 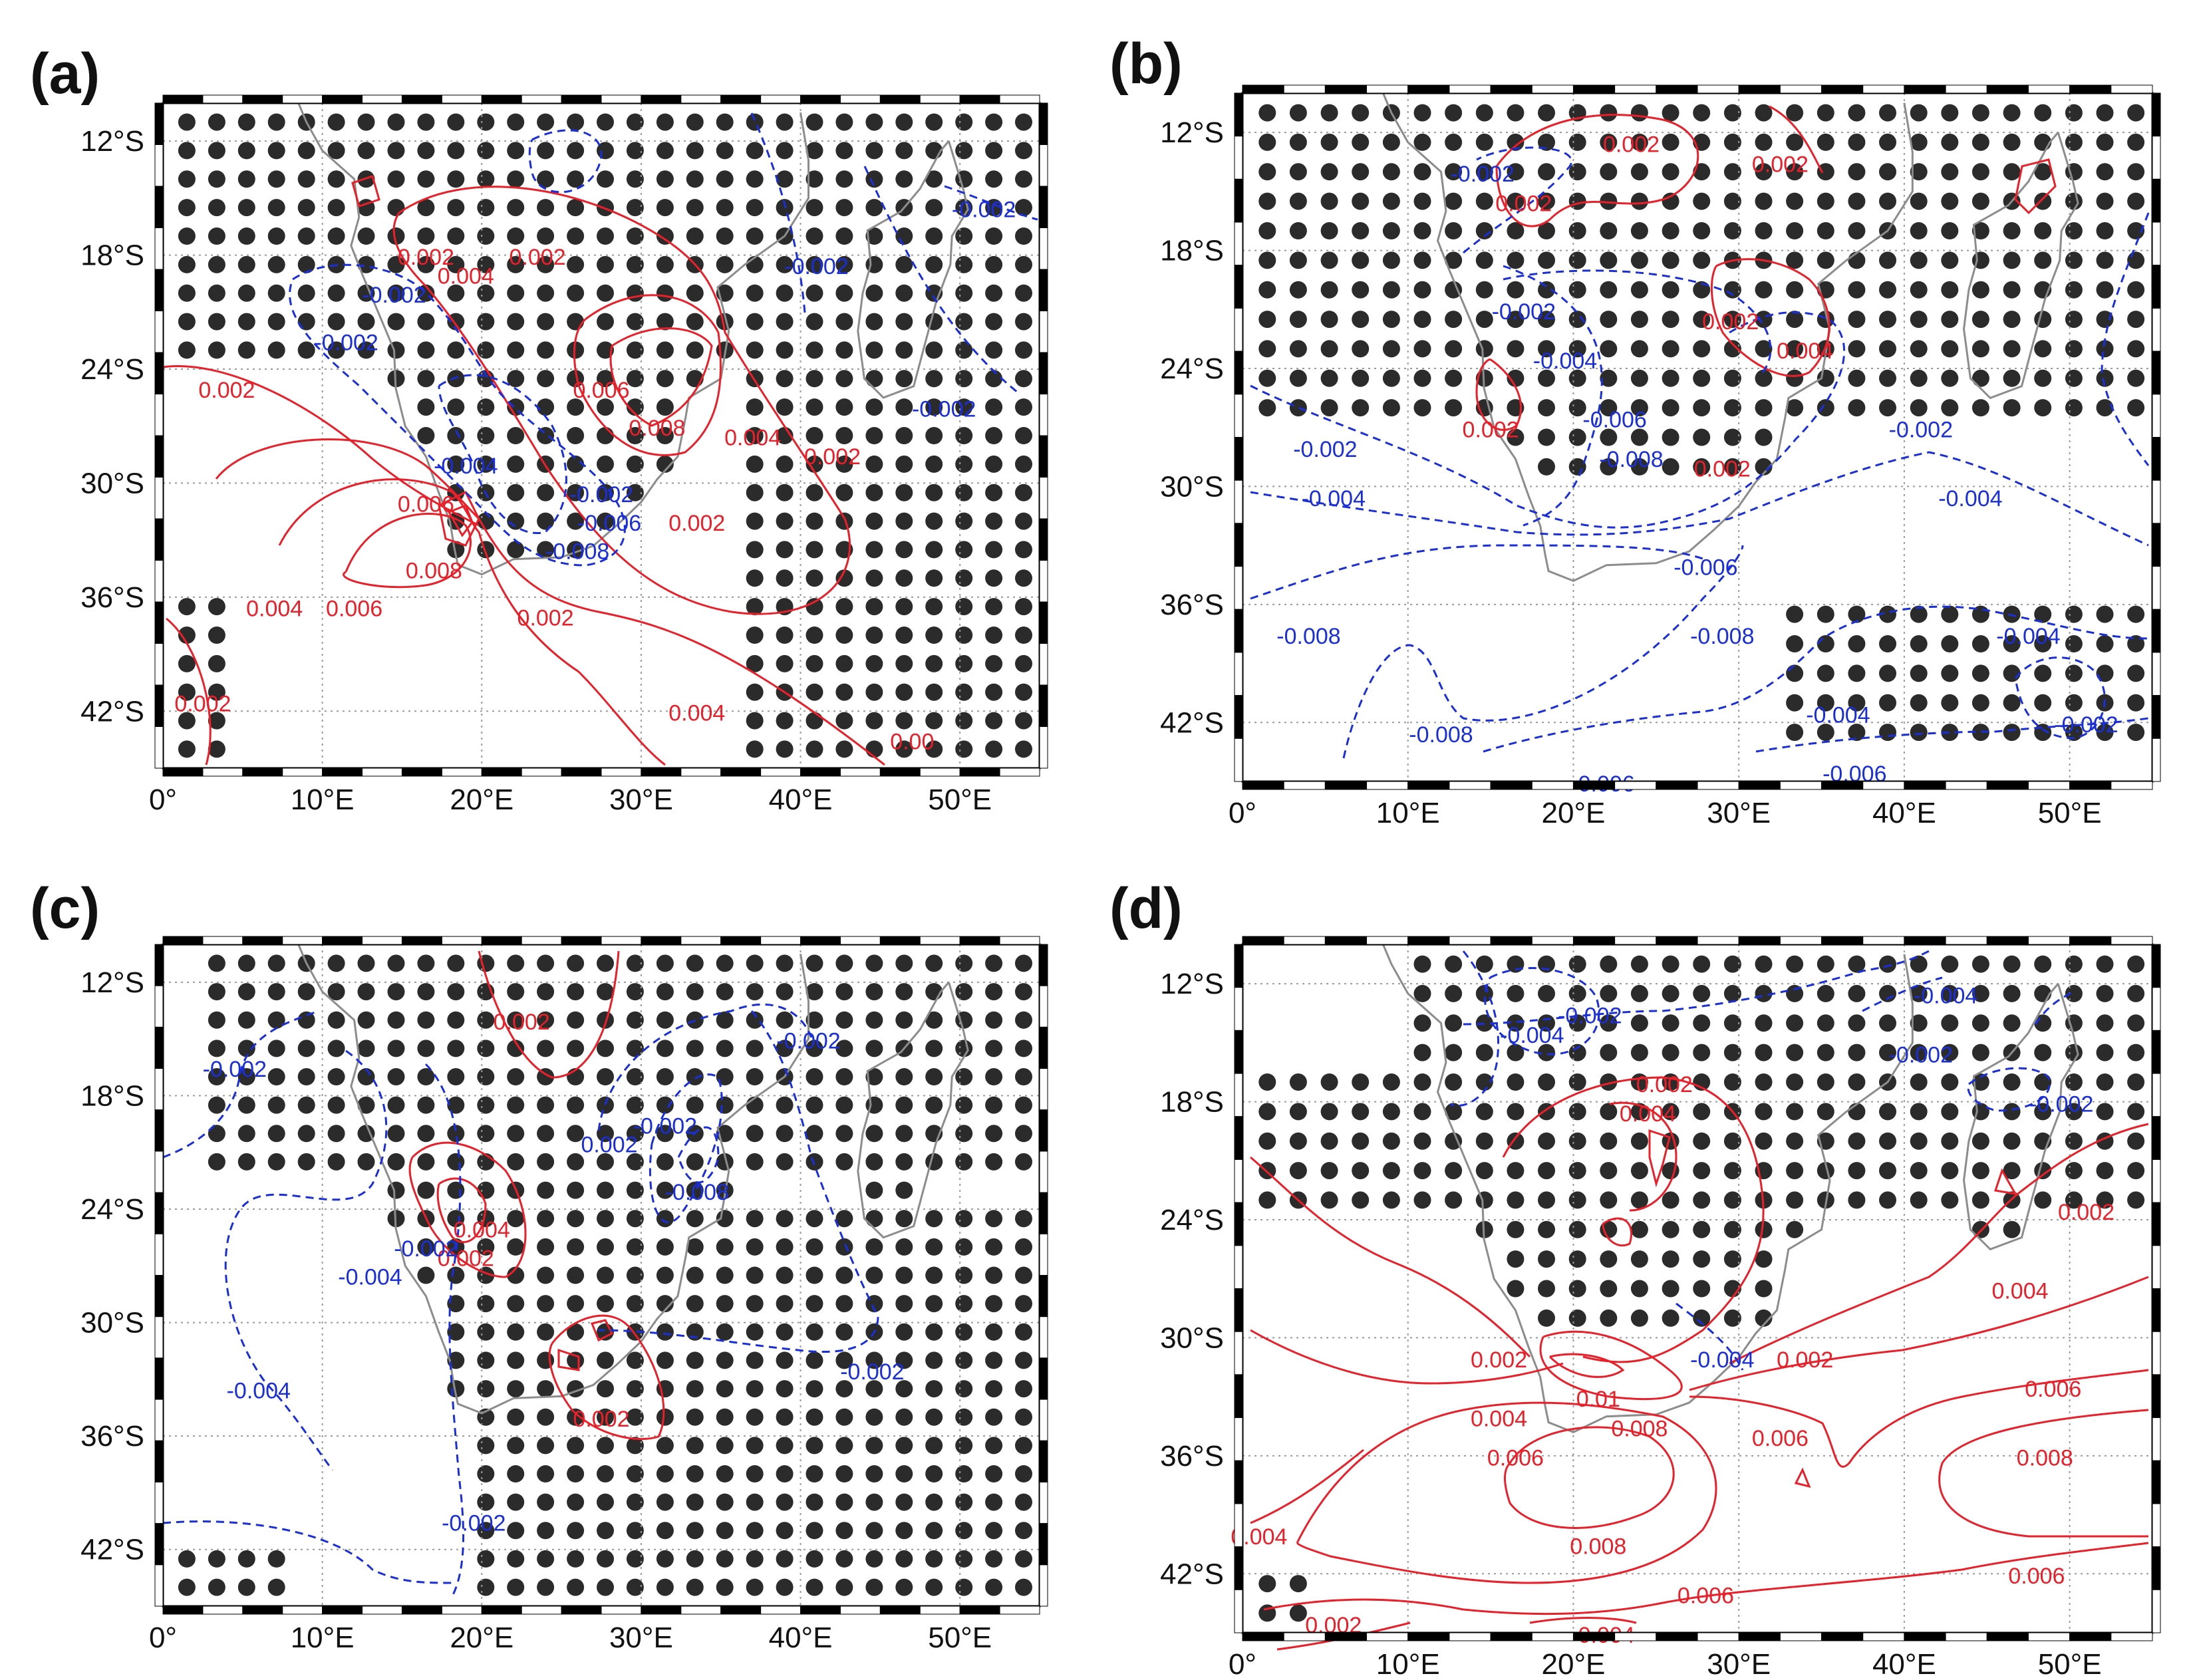 I want to click on madagascar-coastline, so click(x=913, y=1110).